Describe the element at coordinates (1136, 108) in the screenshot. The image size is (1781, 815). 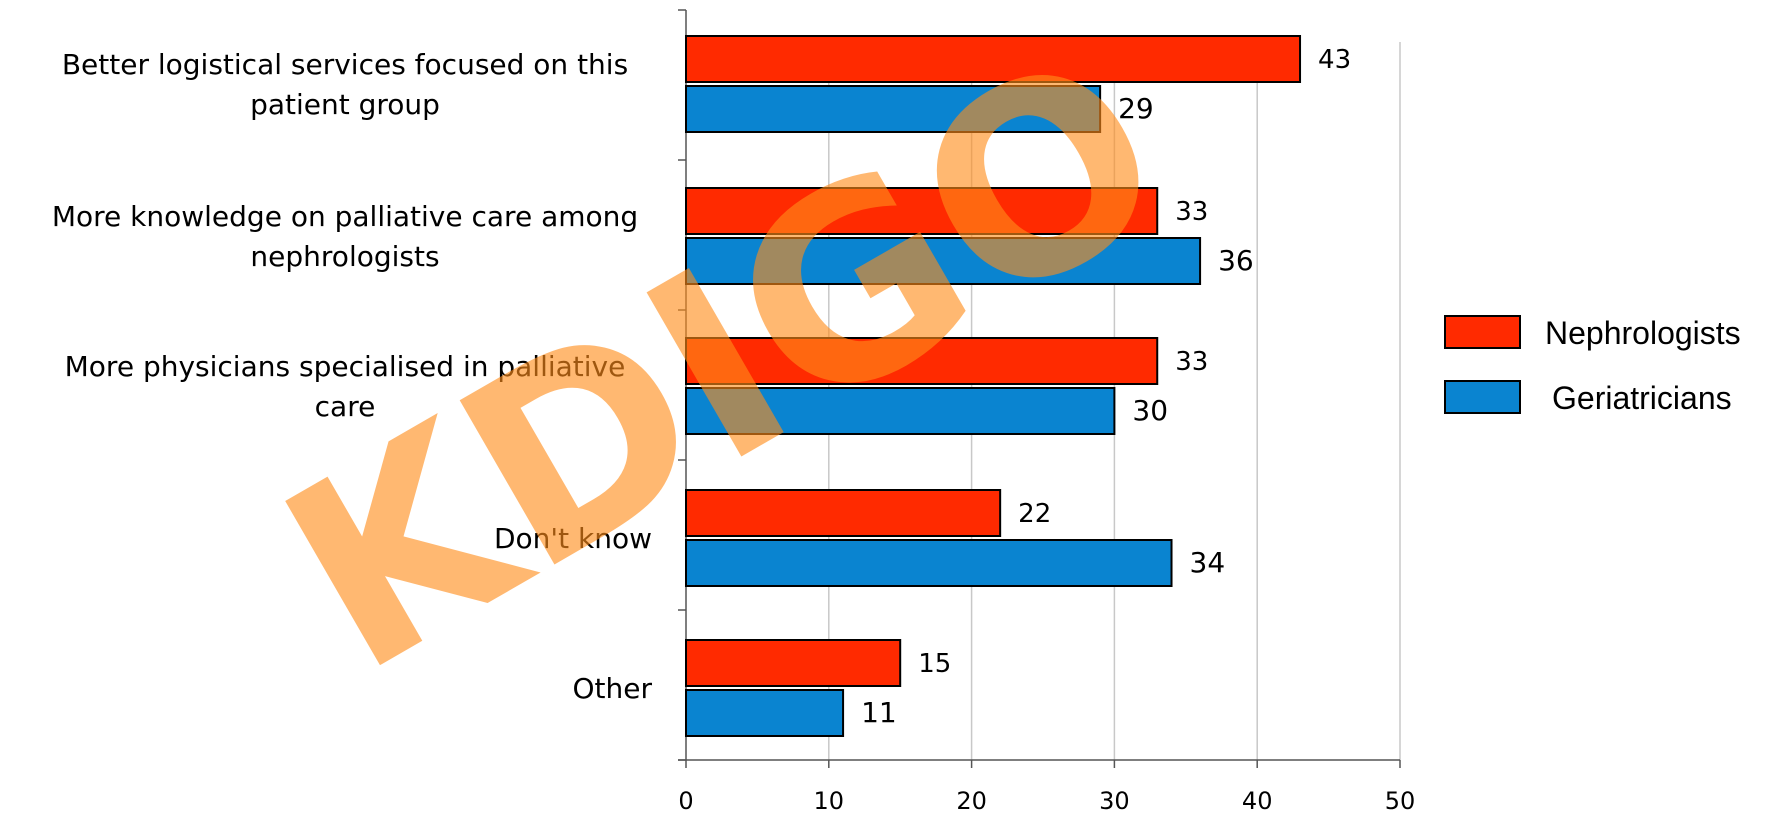
I see `value-label: 29` at that location.